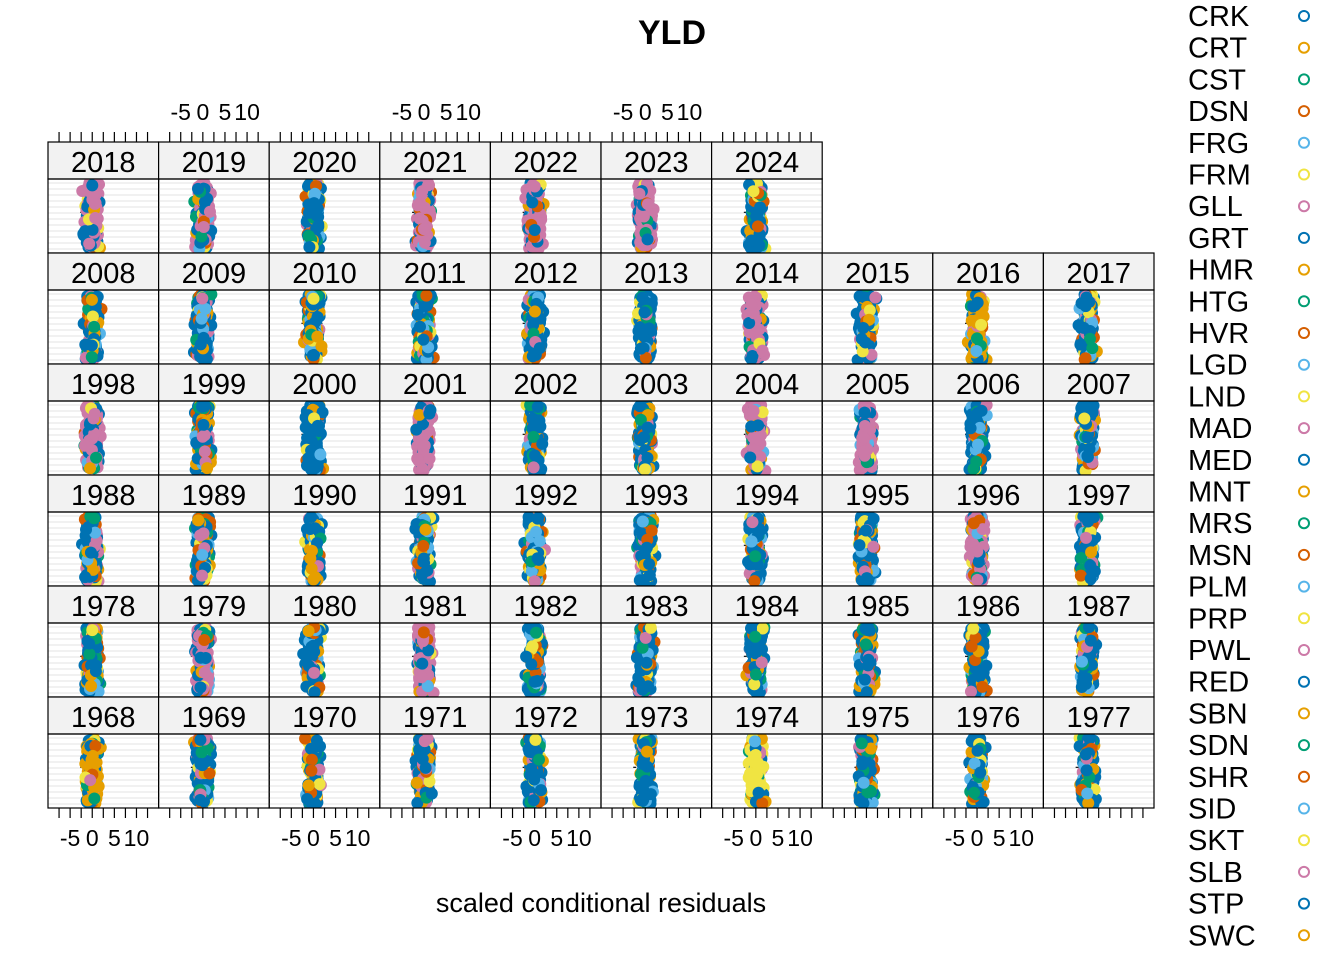 The image size is (1344, 960). What do you see at coordinates (767, 327) in the screenshot?
I see `plot-area-2014` at bounding box center [767, 327].